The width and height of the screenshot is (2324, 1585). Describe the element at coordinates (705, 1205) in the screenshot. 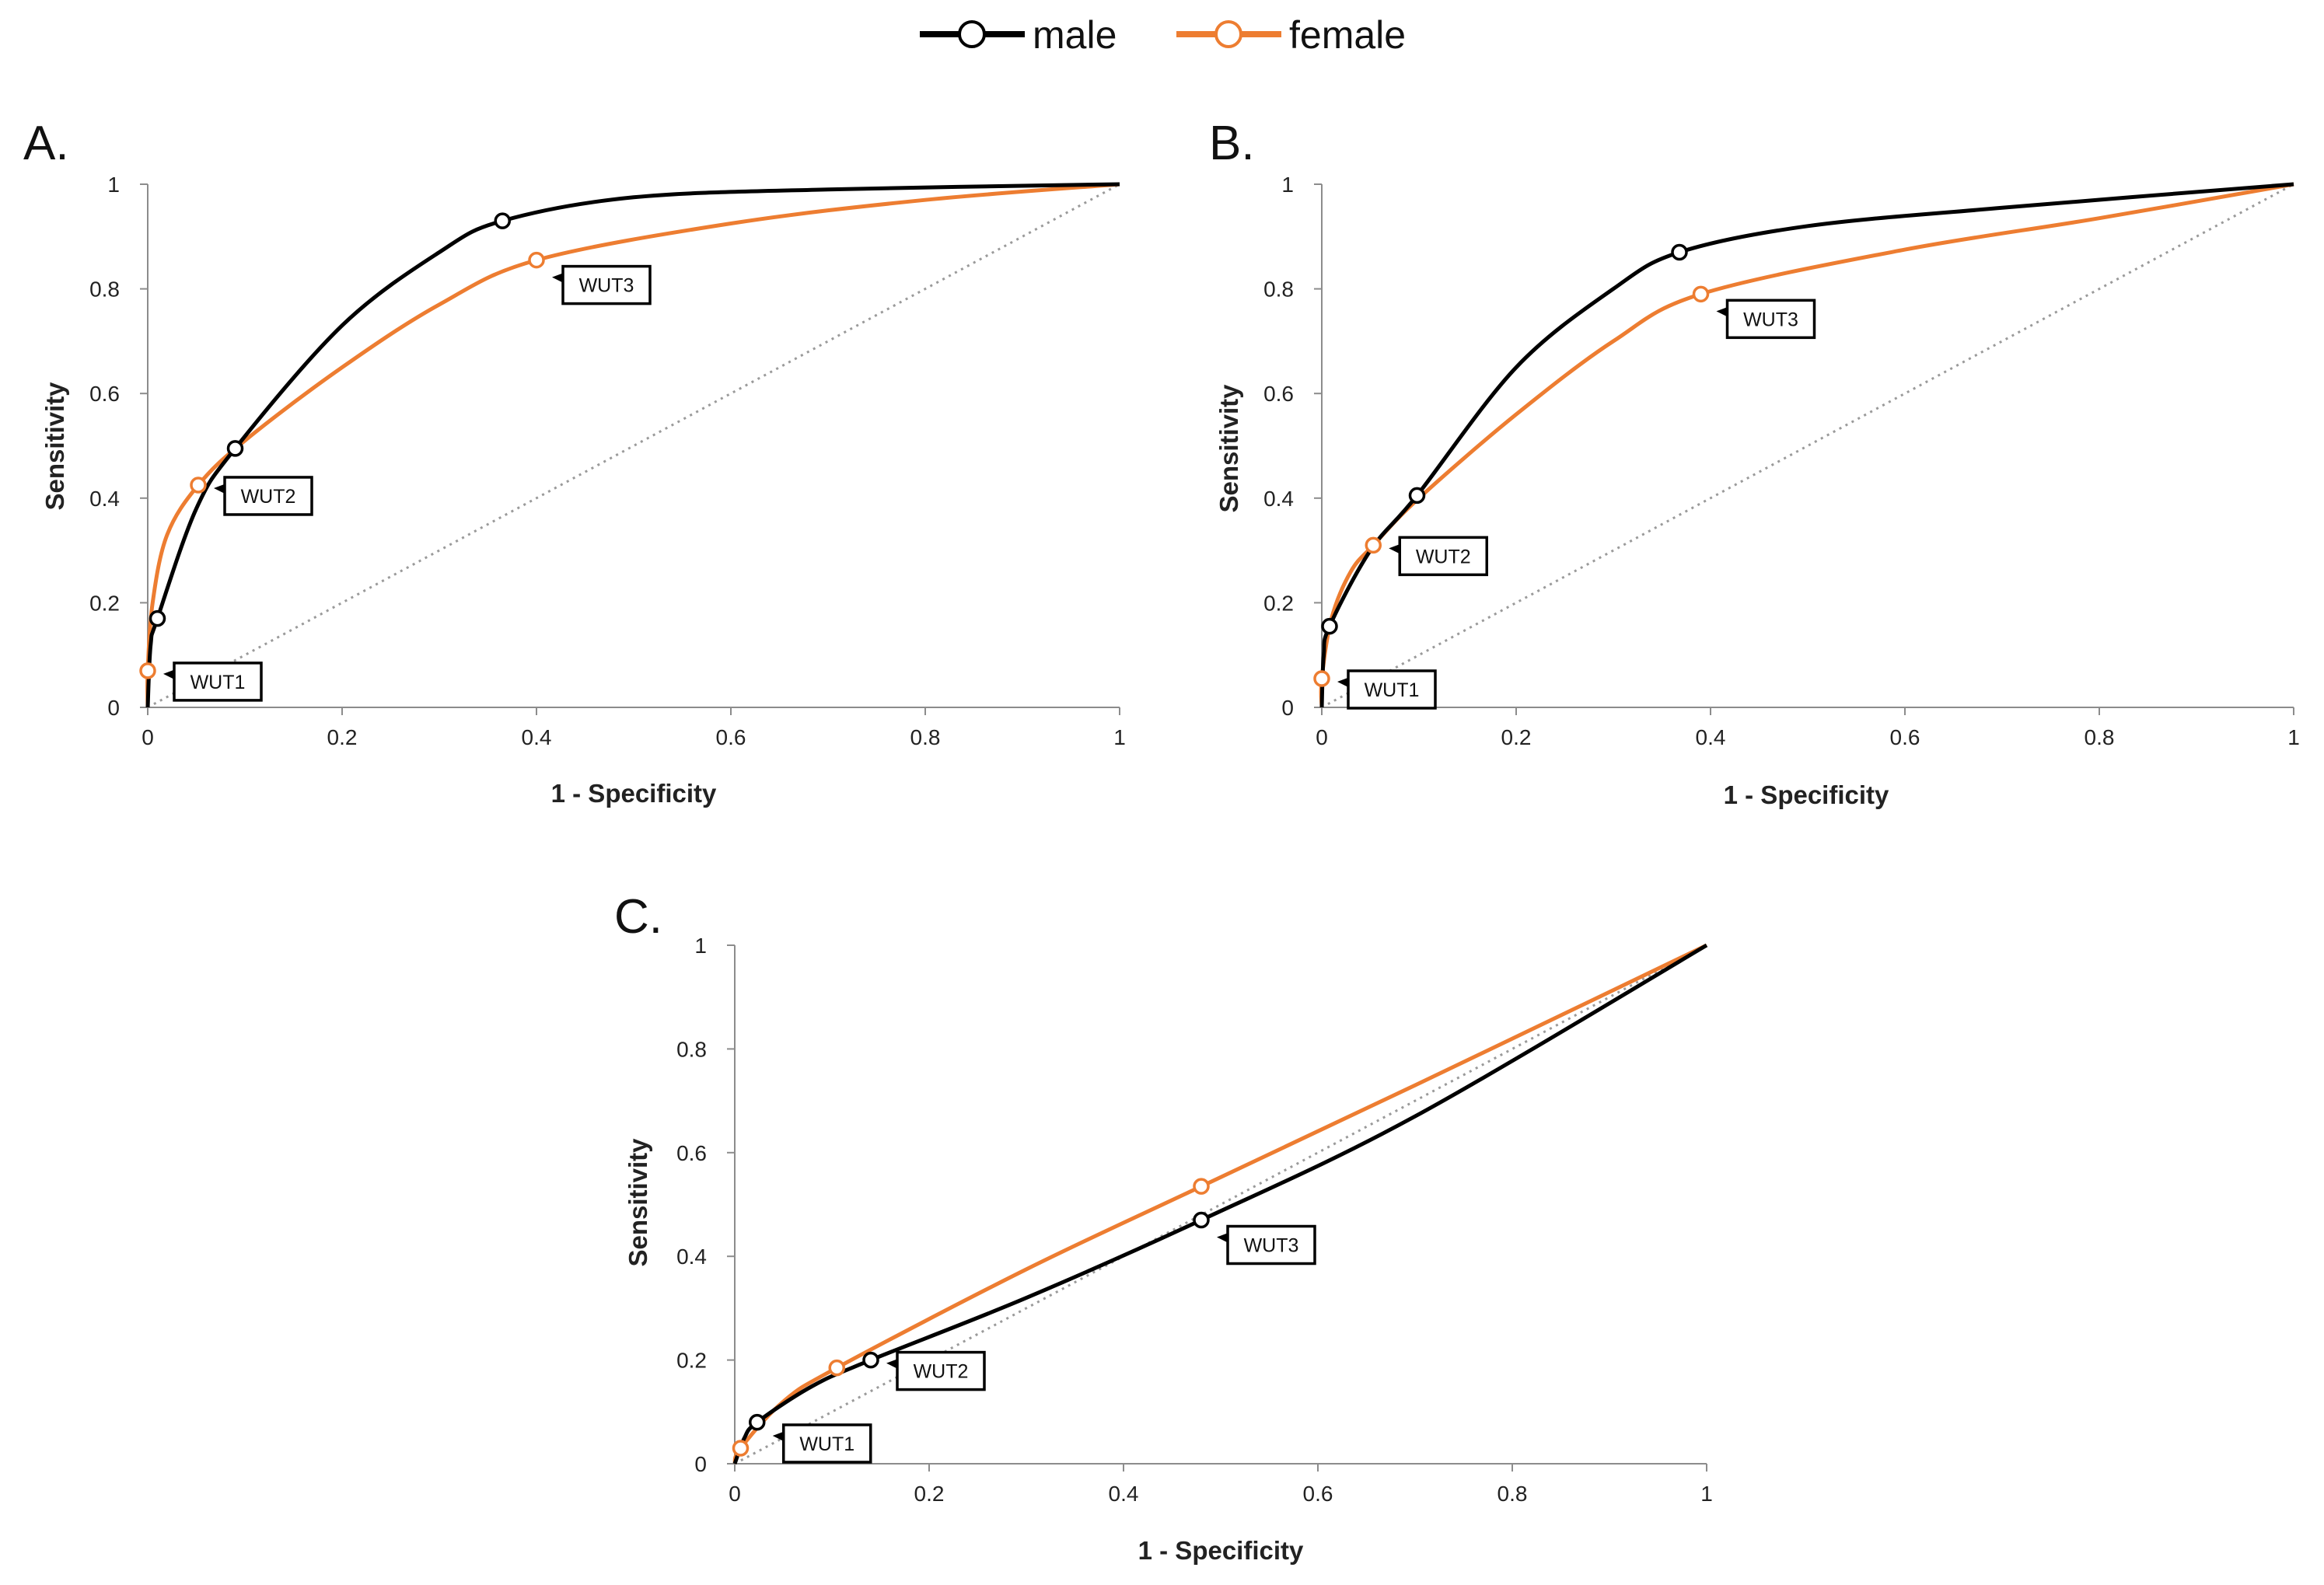

I see `panel-c-y-ticks: 0 0.2 0.4 0.6 0.8 1` at that location.